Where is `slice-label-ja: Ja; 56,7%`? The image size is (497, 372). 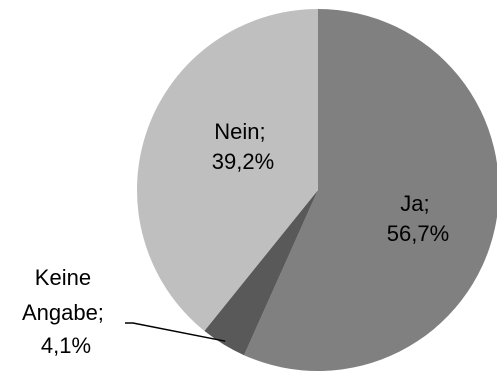 slice-label-ja: Ja; 56,7% is located at coordinates (418, 218).